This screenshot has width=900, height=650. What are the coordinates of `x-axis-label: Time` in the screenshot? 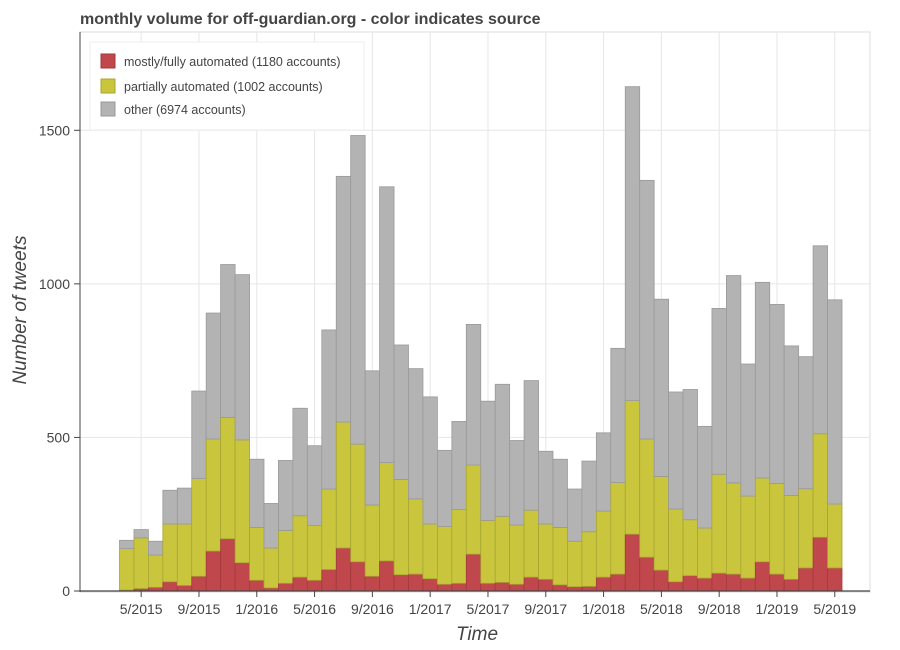 It's located at (477, 634).